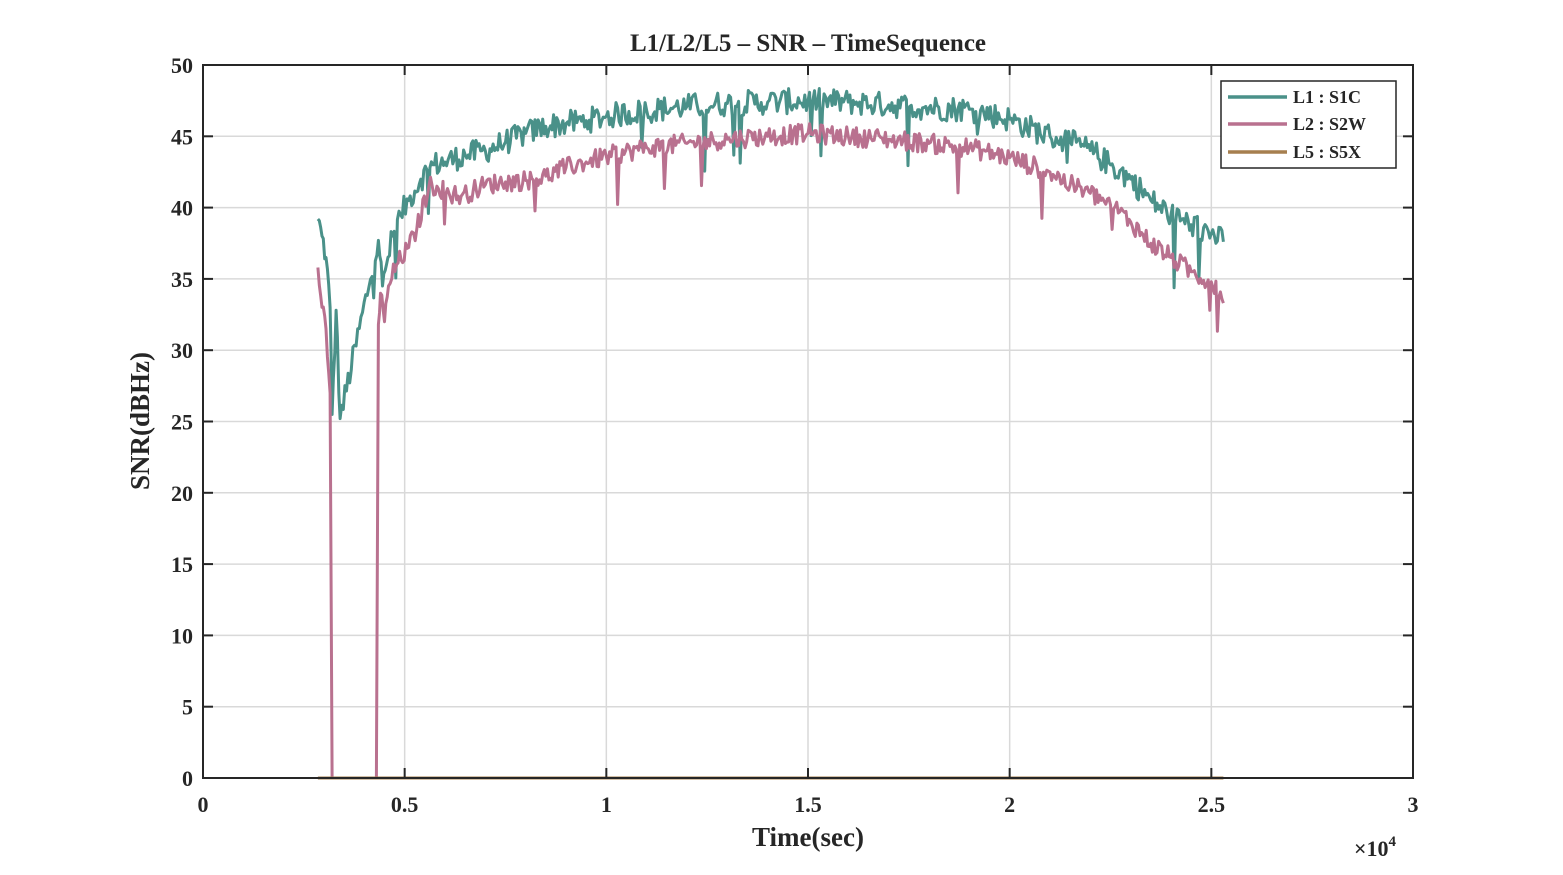 This screenshot has height=875, width=1563. What do you see at coordinates (1413, 804) in the screenshot?
I see `x-tick-label: 3` at bounding box center [1413, 804].